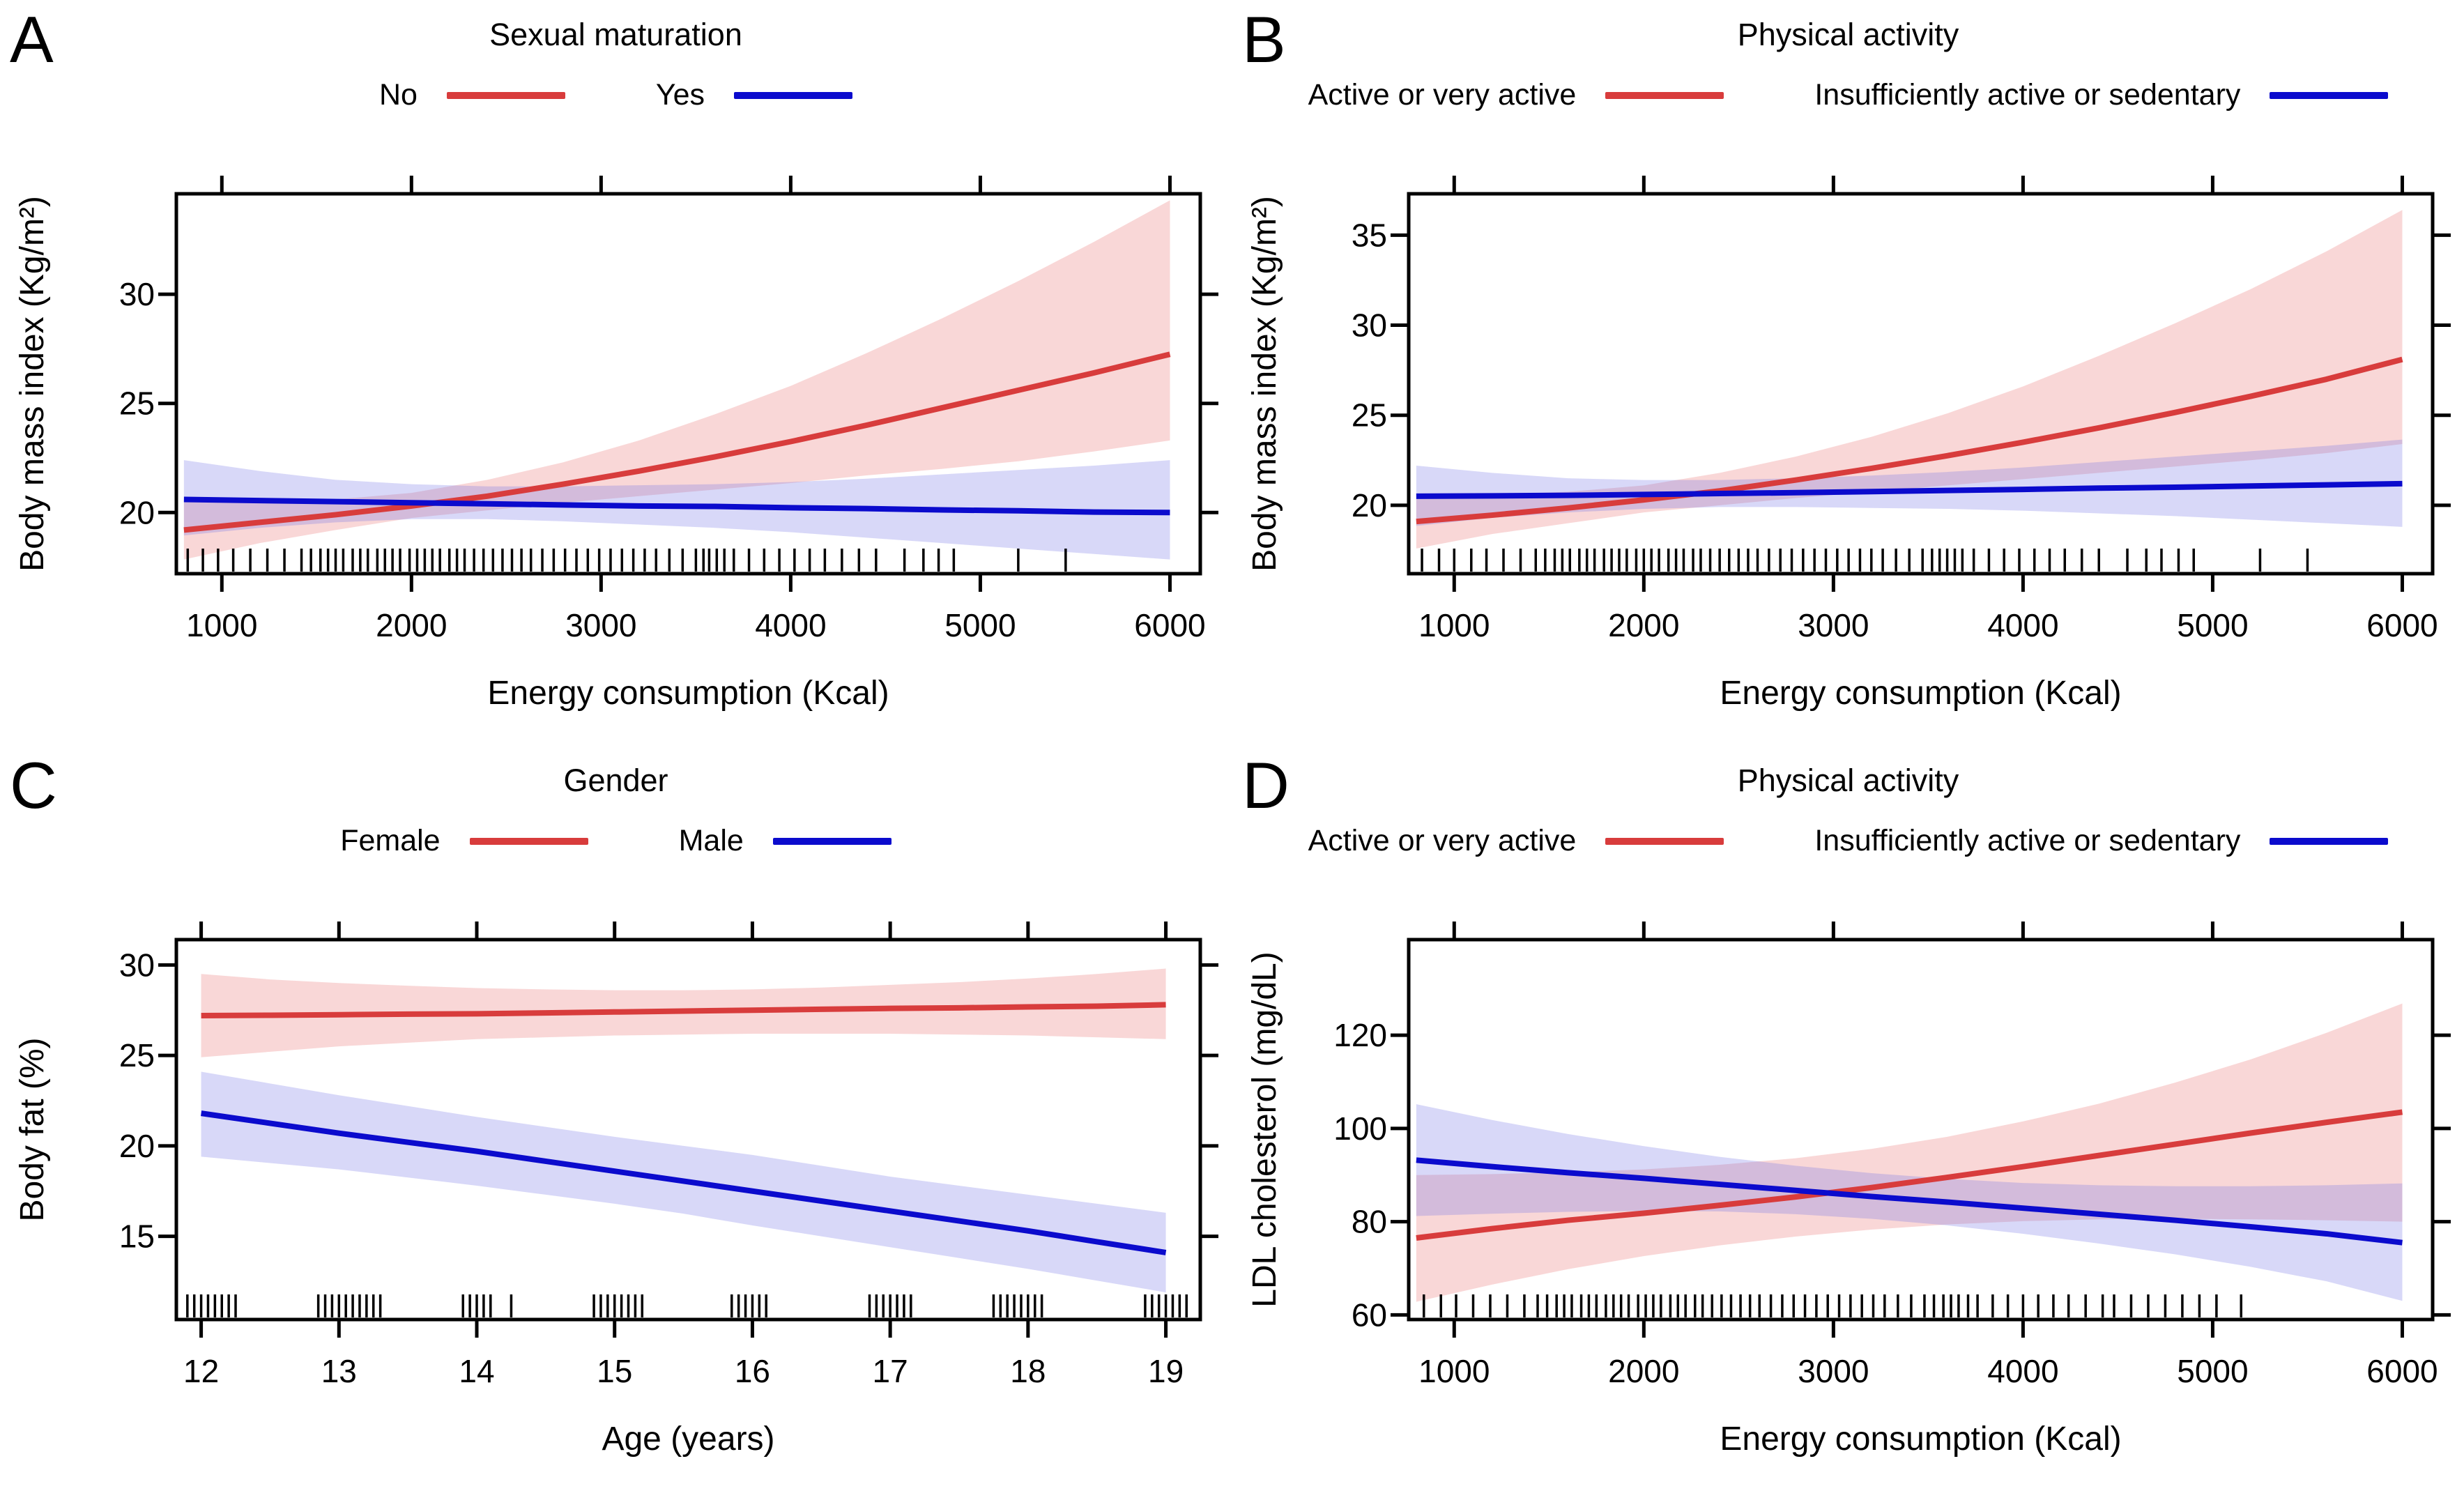 The image size is (2464, 1491). What do you see at coordinates (398, 95) in the screenshot?
I see `legend-item-label: No` at bounding box center [398, 95].